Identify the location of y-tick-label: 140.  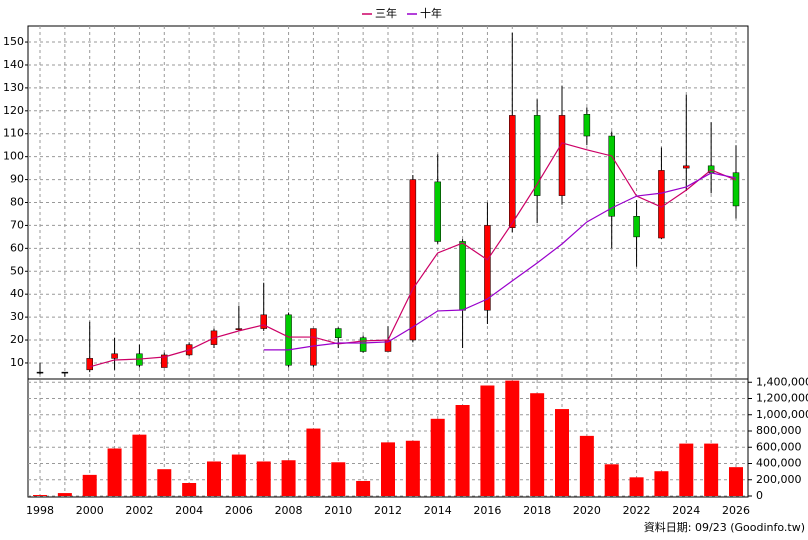
(13, 64).